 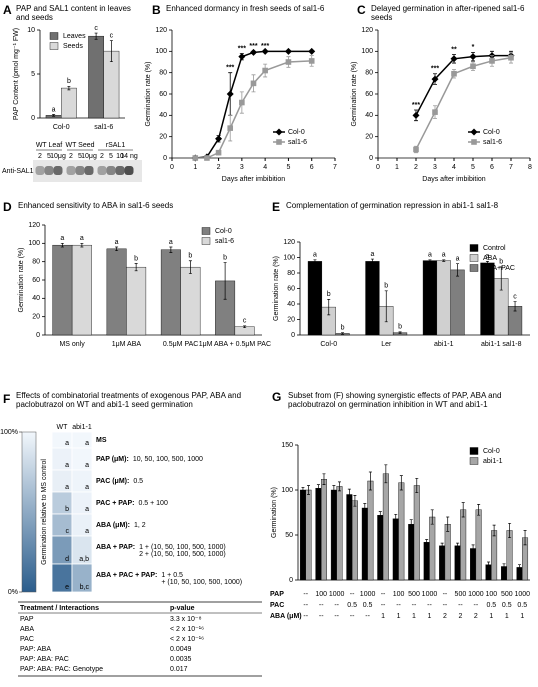 What do you see at coordinates (61, 127) in the screenshot?
I see `x-tick-label: Col-0` at bounding box center [61, 127].